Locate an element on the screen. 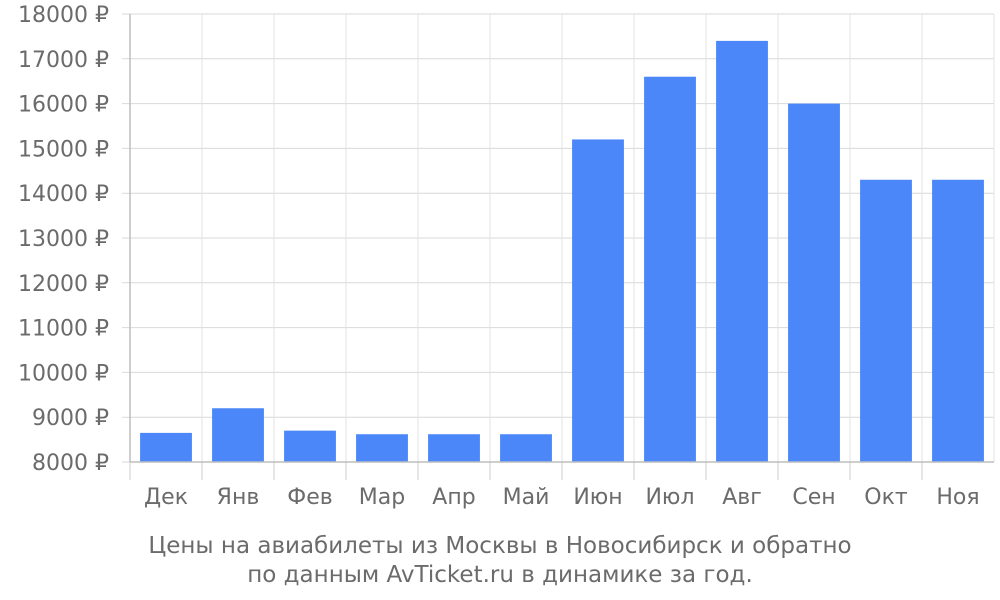 This screenshot has height=600, width=1000. y-tick-label: 15000 ₽ is located at coordinates (63, 149).